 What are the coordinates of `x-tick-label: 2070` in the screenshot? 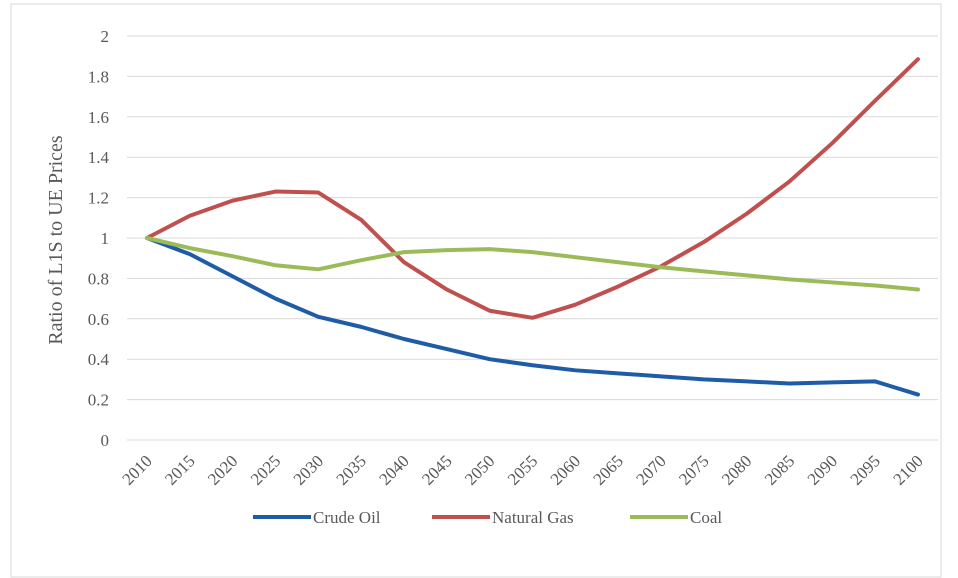 It's located at (650, 469).